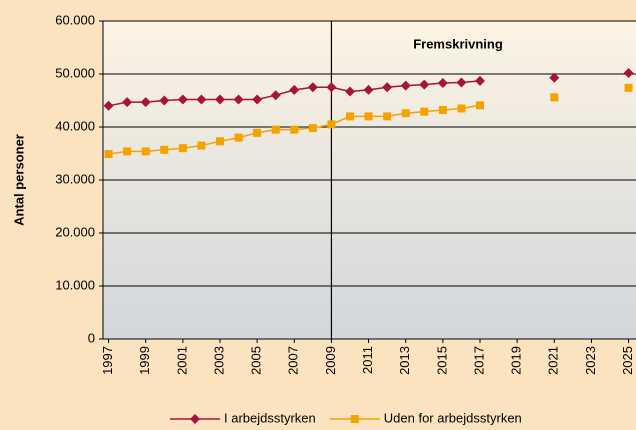  What do you see at coordinates (367, 360) in the screenshot?
I see `x-tick-label: 2011` at bounding box center [367, 360].